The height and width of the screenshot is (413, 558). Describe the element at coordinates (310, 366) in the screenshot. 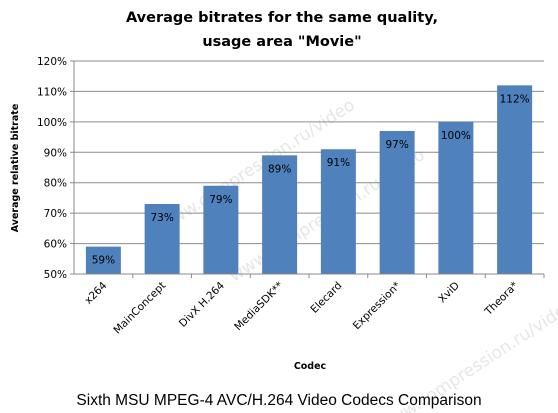

I see `x-axis-title: Codec` at that location.